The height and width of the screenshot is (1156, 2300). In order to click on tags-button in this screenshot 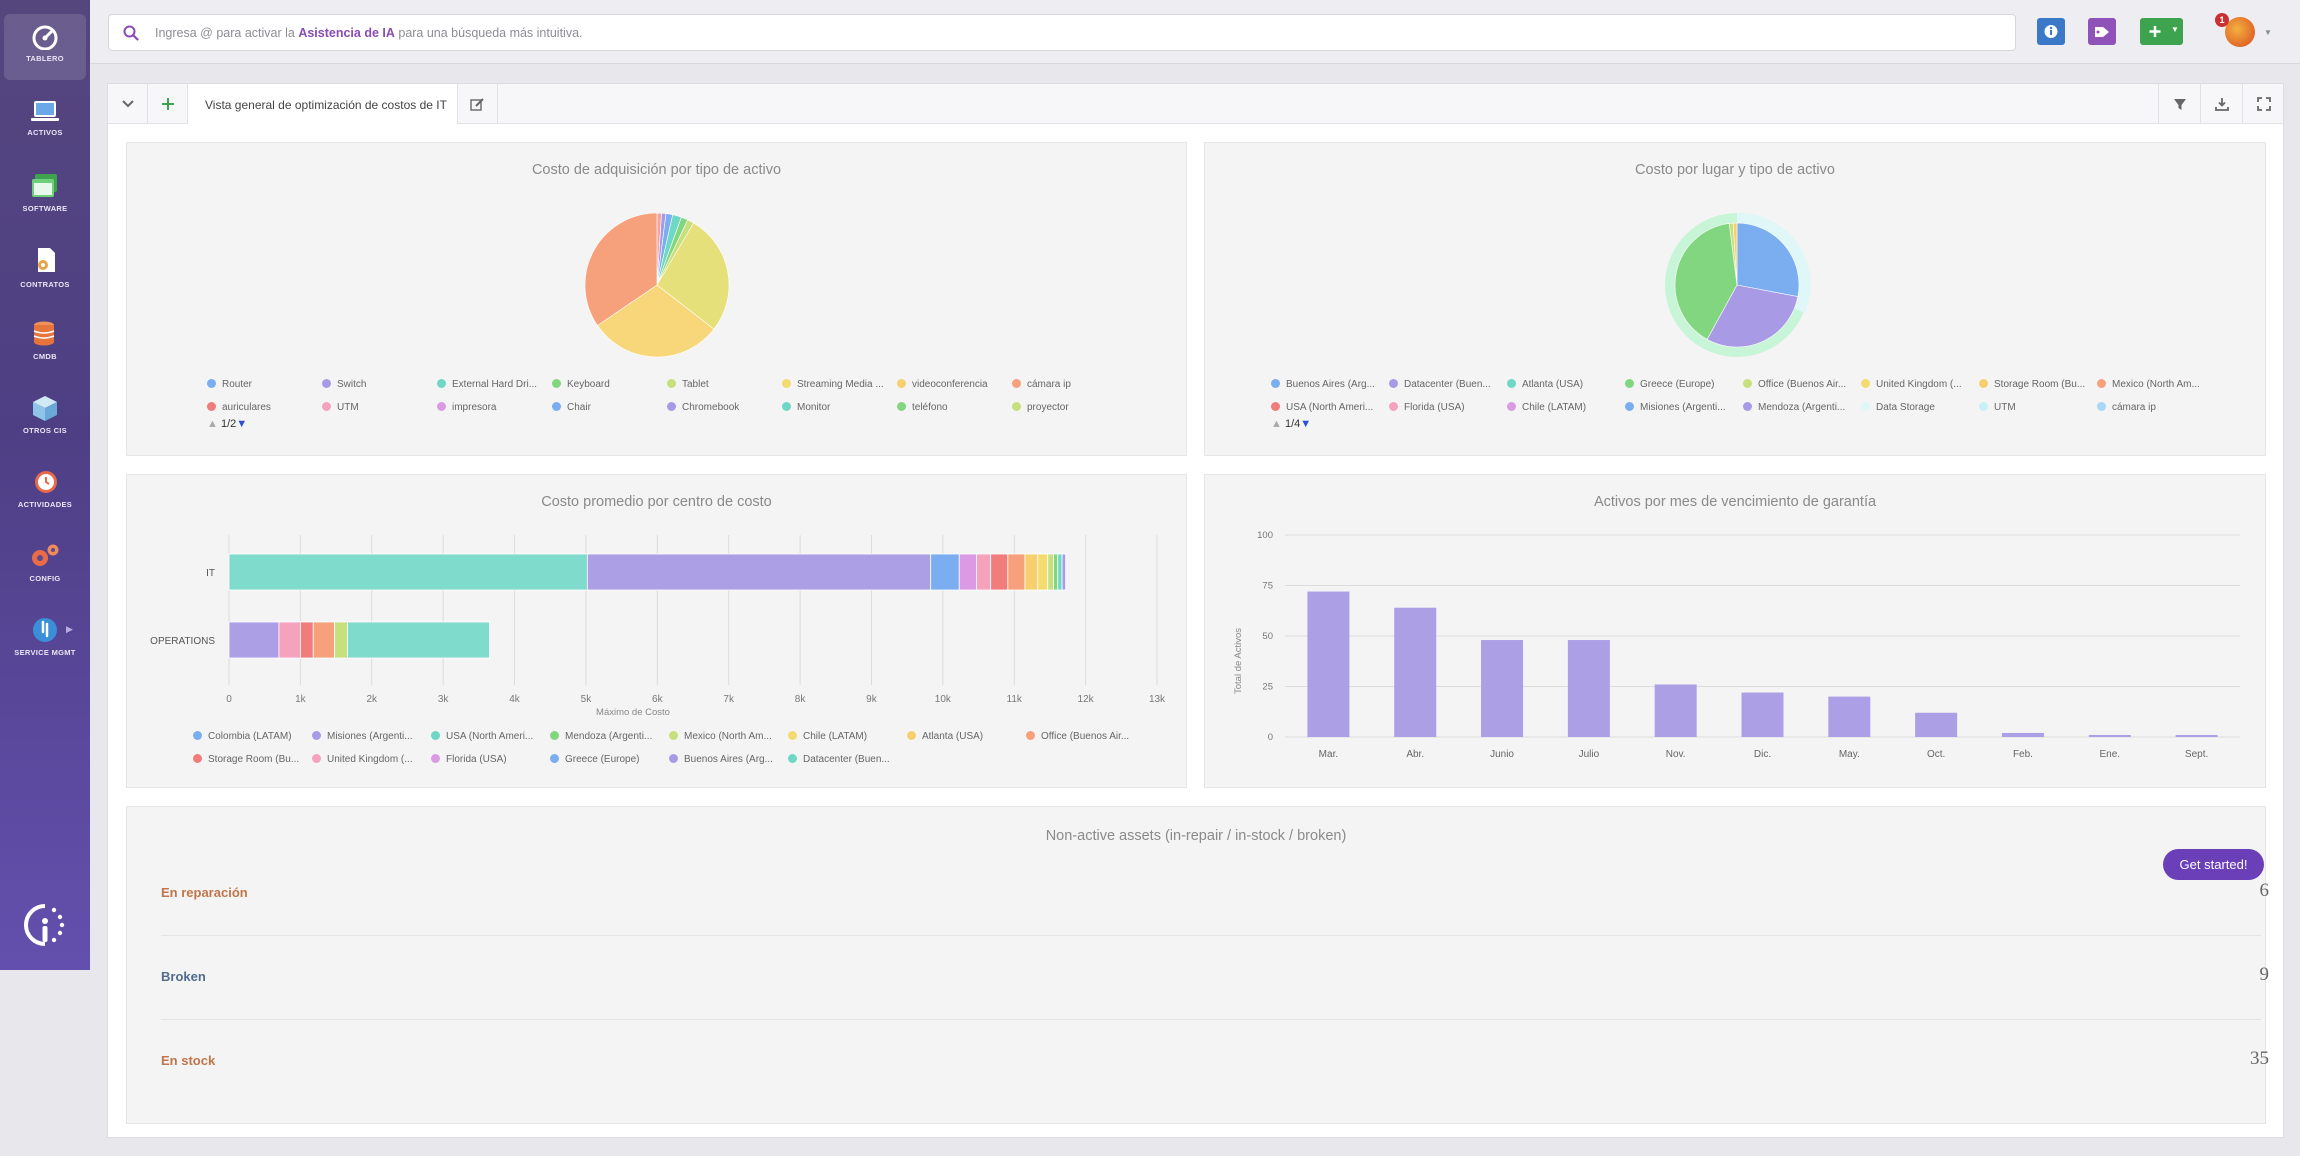, I will do `click(2102, 31)`.